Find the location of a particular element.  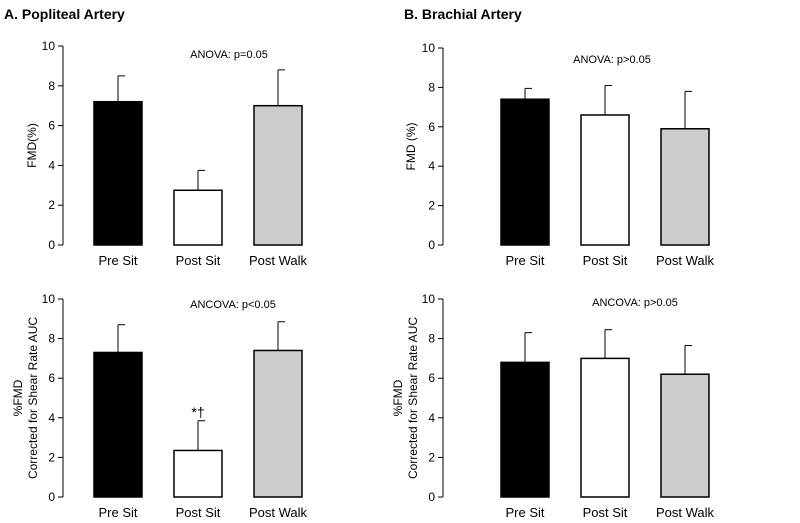

brachial-corrected-y-tick-label: 2 is located at coordinates (431, 457).